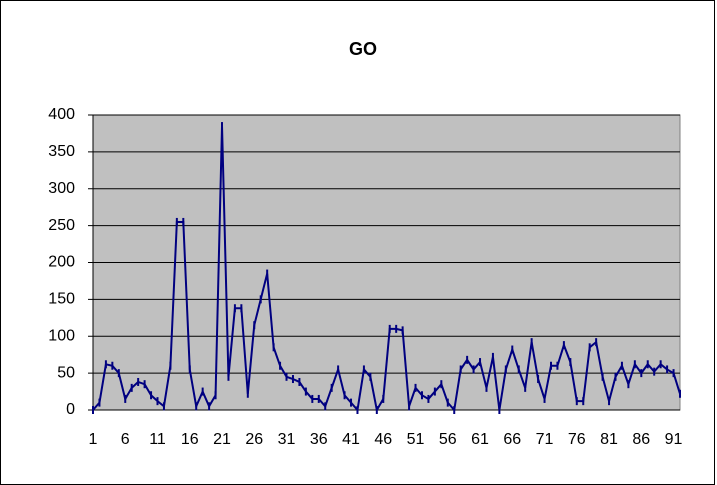 The image size is (717, 485). What do you see at coordinates (61, 188) in the screenshot?
I see `y-tick-label: 300` at bounding box center [61, 188].